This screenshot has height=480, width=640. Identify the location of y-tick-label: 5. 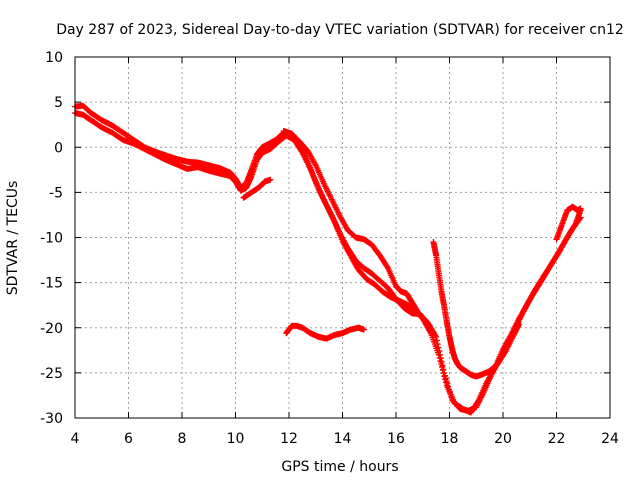
(58, 103).